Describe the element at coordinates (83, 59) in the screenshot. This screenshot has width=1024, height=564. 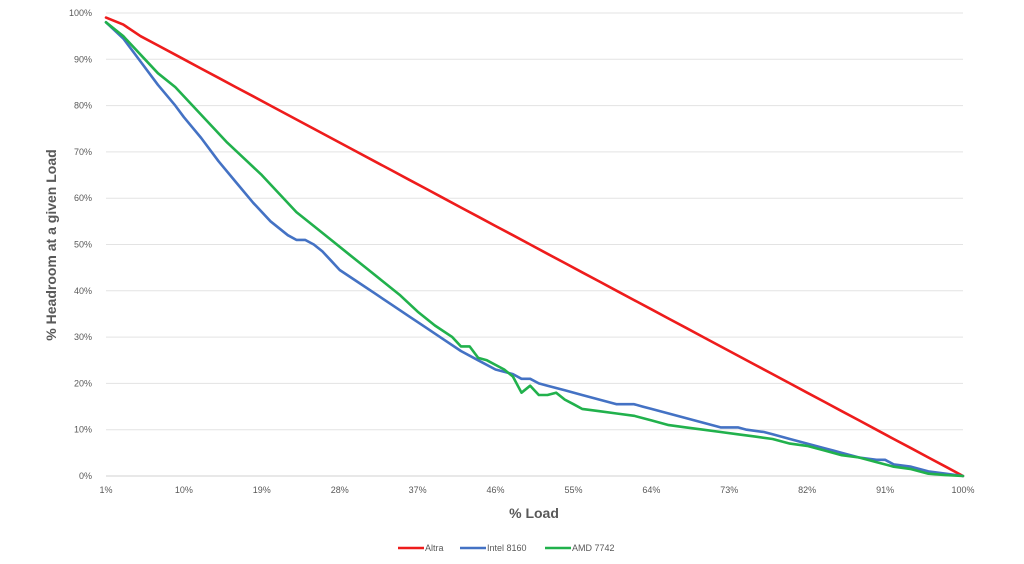
I see `y-tick-label: 90%` at that location.